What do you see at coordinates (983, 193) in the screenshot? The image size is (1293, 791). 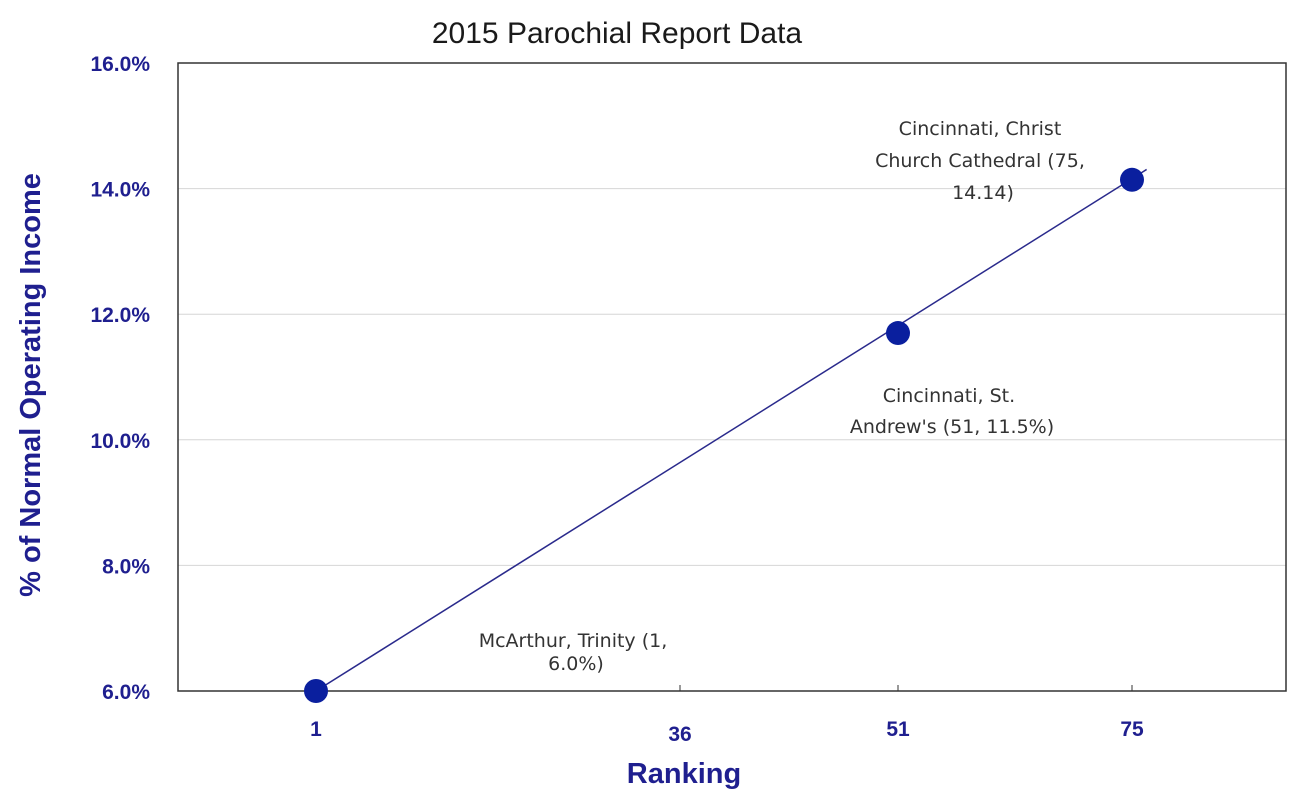 I see `annotation-christ-church-line-3: 14.14)` at bounding box center [983, 193].